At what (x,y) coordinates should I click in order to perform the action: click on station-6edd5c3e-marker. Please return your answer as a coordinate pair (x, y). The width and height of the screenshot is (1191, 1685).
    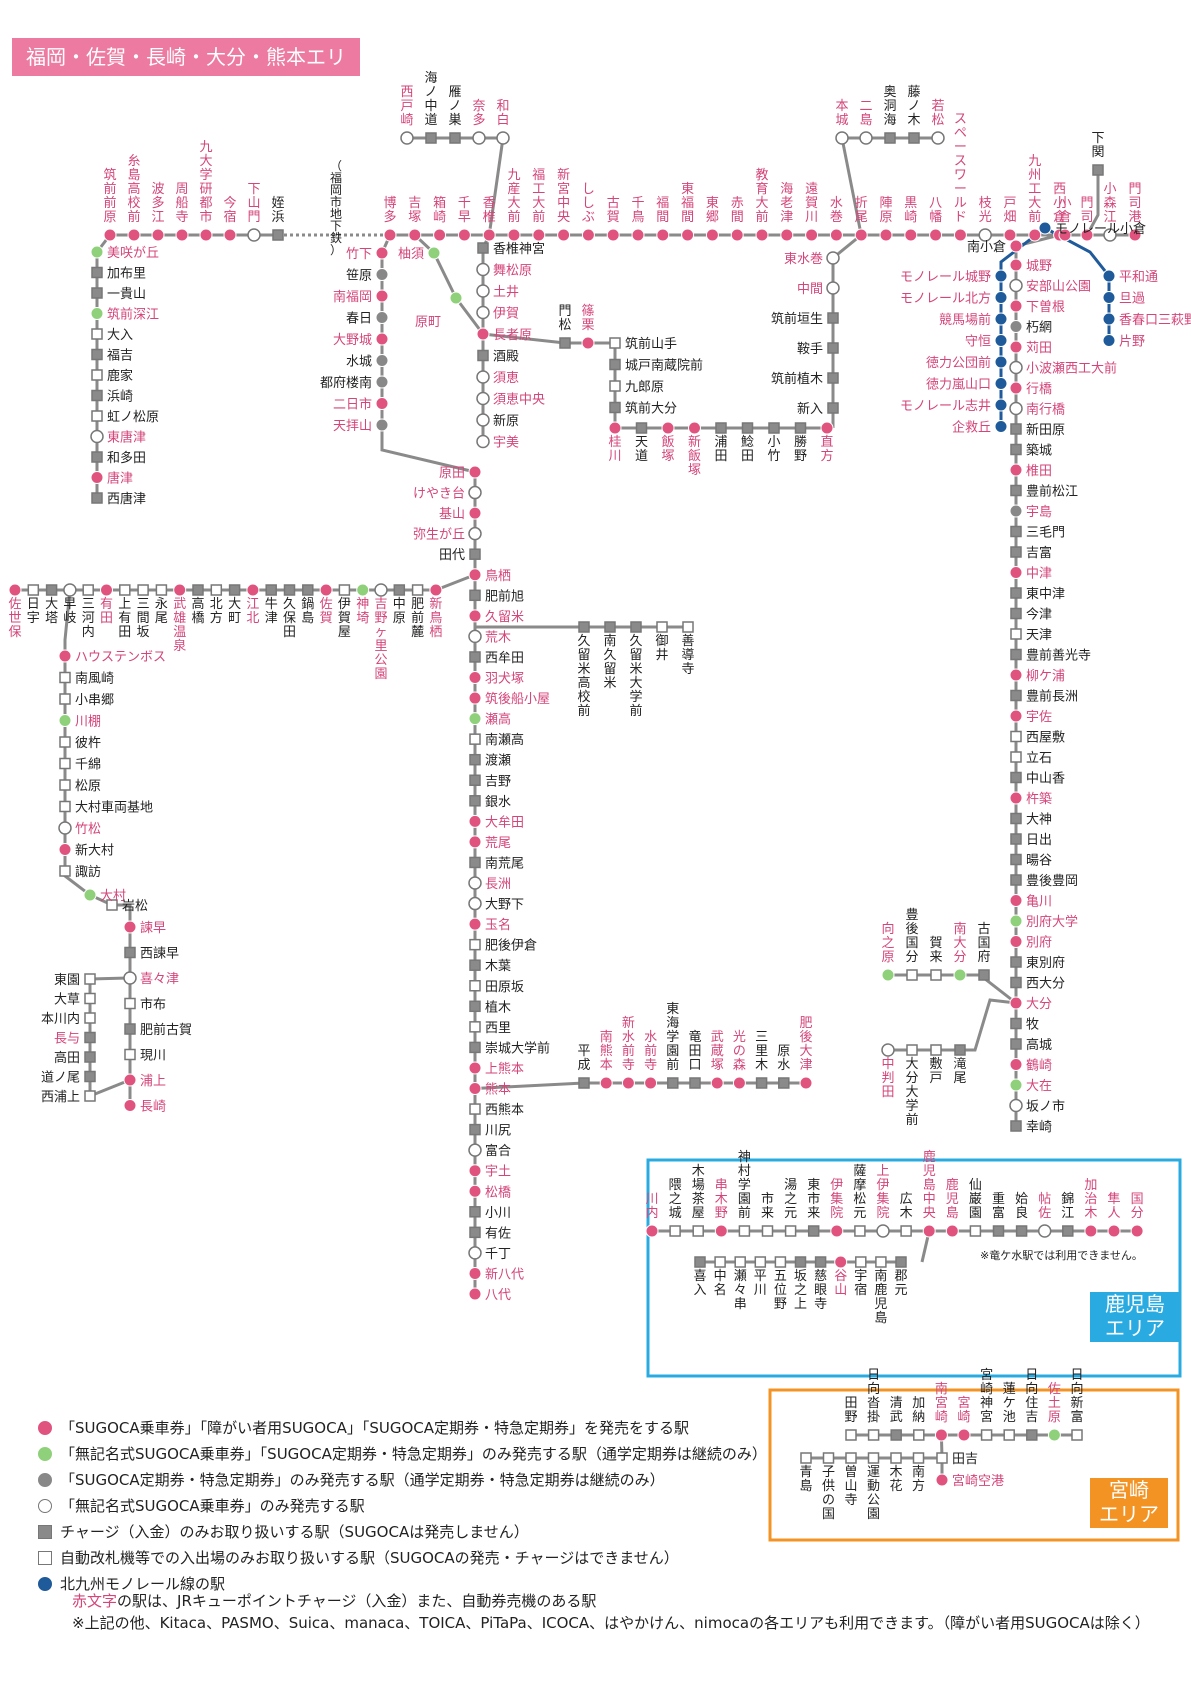
    Looking at the image, I should click on (960, 1050).